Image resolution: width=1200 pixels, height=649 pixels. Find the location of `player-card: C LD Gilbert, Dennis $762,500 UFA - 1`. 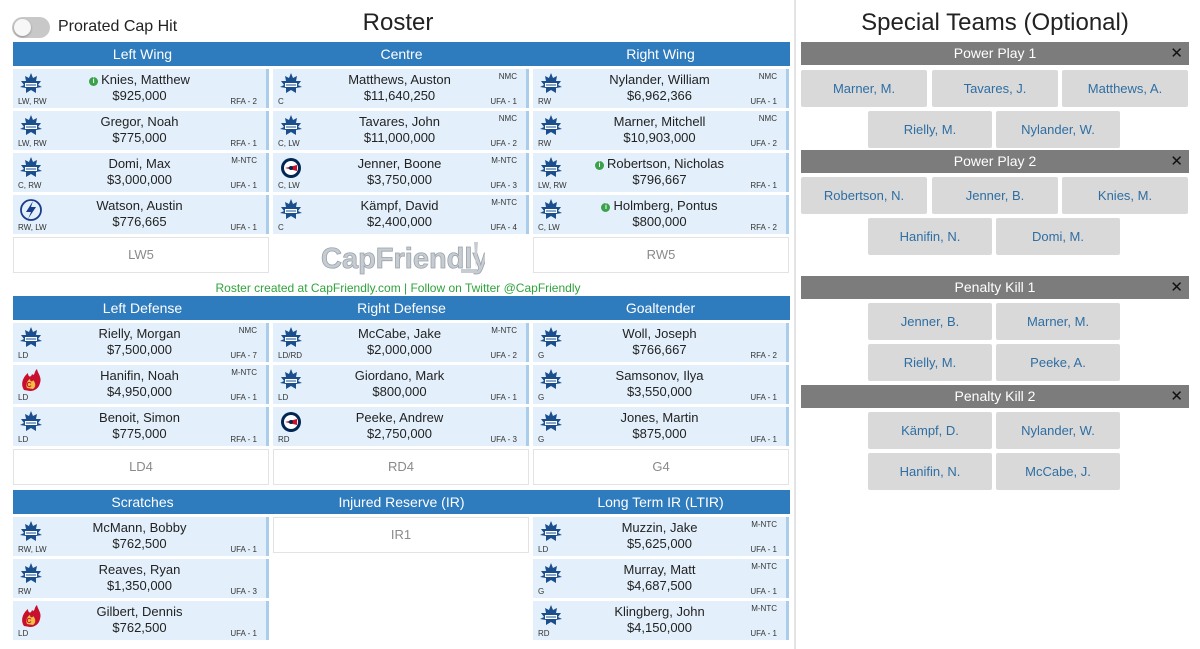

player-card: C LD Gilbert, Dennis $762,500 UFA - 1 is located at coordinates (141, 620).